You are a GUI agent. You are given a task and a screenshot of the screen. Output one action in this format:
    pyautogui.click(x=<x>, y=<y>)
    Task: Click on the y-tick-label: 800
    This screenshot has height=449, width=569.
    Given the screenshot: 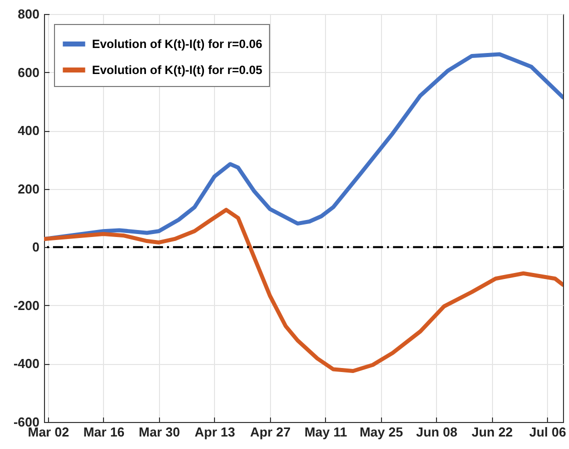 What is the action you would take?
    pyautogui.click(x=29, y=14)
    